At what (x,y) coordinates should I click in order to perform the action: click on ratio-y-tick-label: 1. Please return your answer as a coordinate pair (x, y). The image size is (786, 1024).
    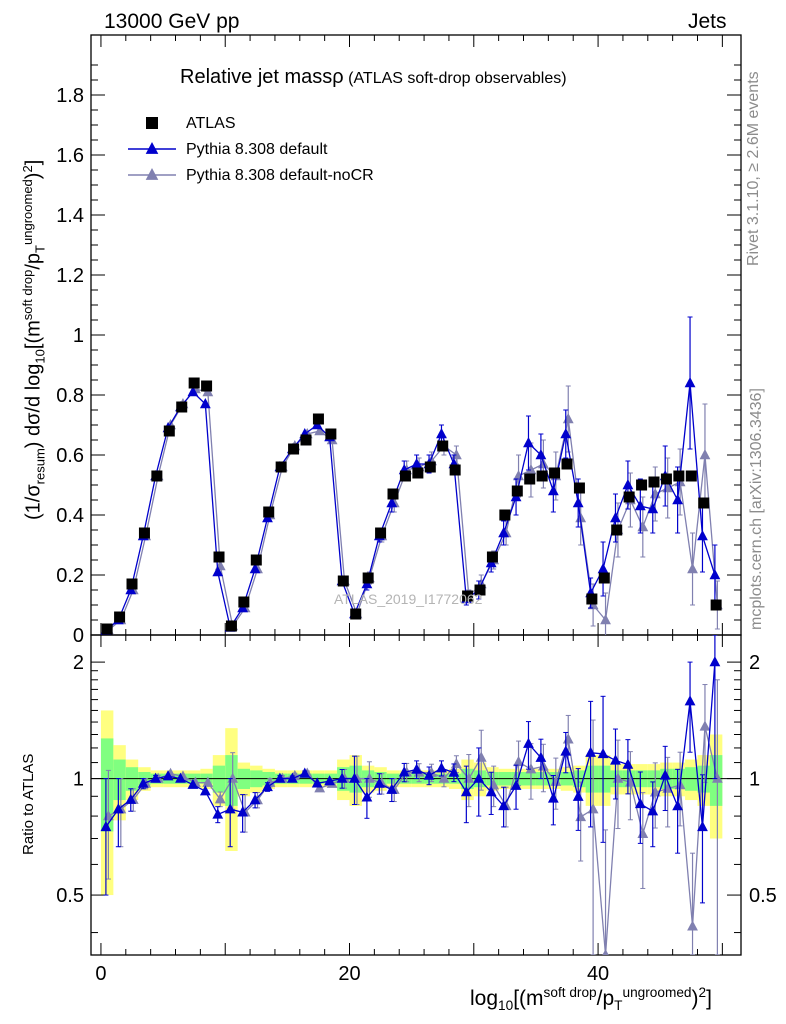
    Looking at the image, I should click on (78, 780).